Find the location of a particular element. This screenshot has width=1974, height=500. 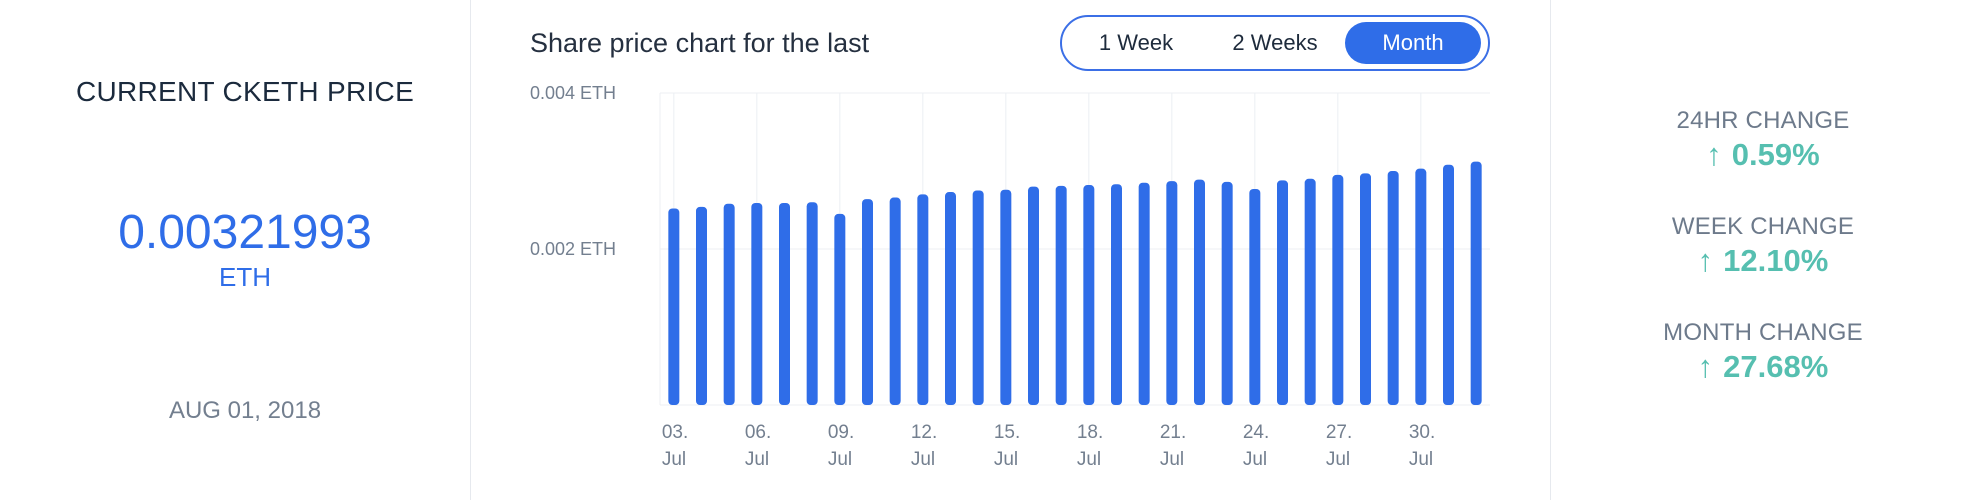

x-tick-label: 27. is located at coordinates (1339, 432).